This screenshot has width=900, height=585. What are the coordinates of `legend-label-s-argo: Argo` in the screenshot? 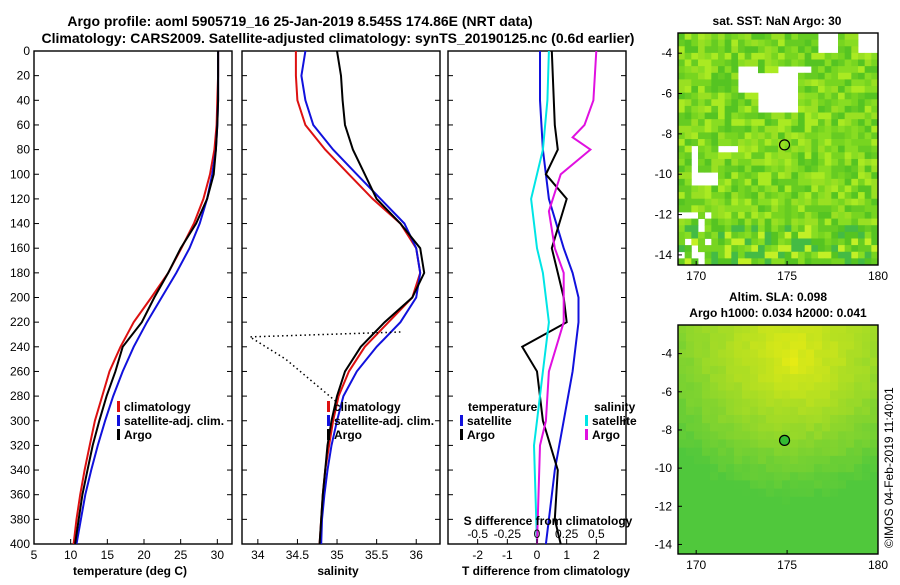 It's located at (606, 435).